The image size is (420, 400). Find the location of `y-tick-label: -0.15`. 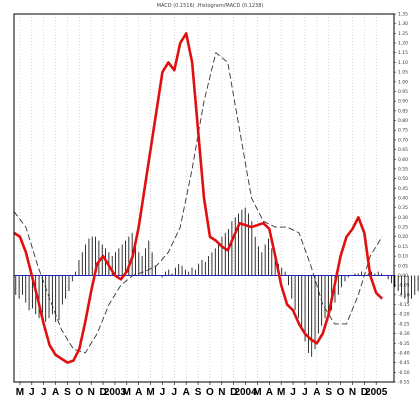

y-tick-label: -0.15 is located at coordinates (404, 305).